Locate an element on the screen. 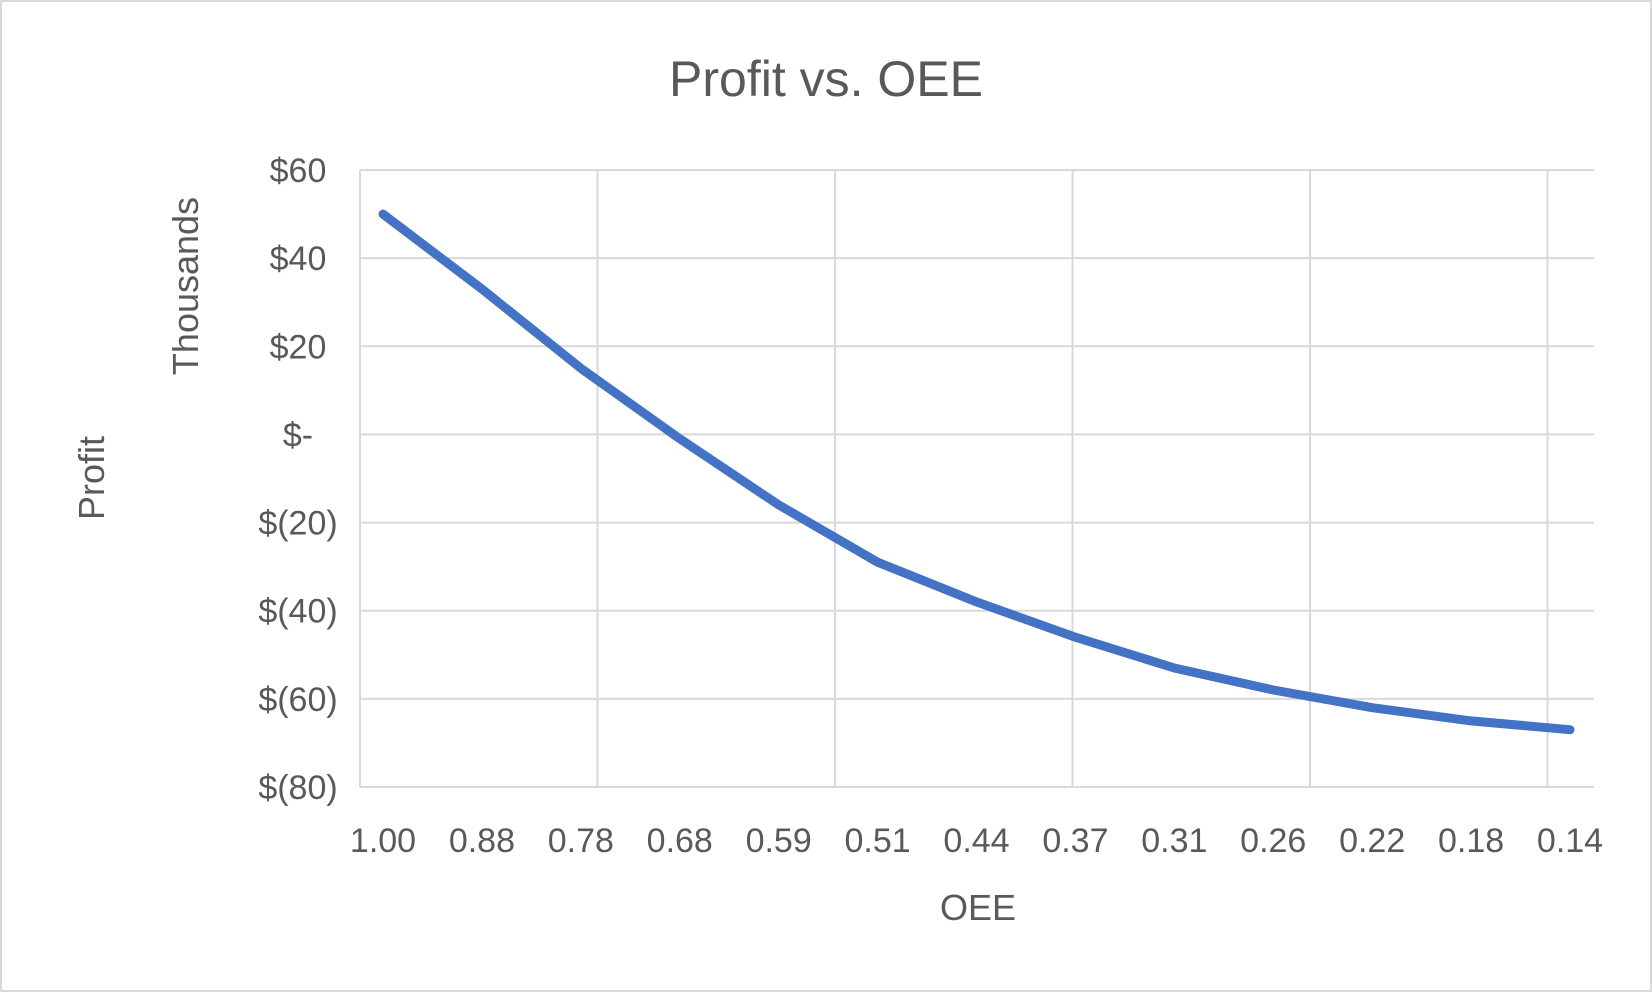 This screenshot has height=992, width=1652. x-tick-label: 0.26 is located at coordinates (1273, 841).